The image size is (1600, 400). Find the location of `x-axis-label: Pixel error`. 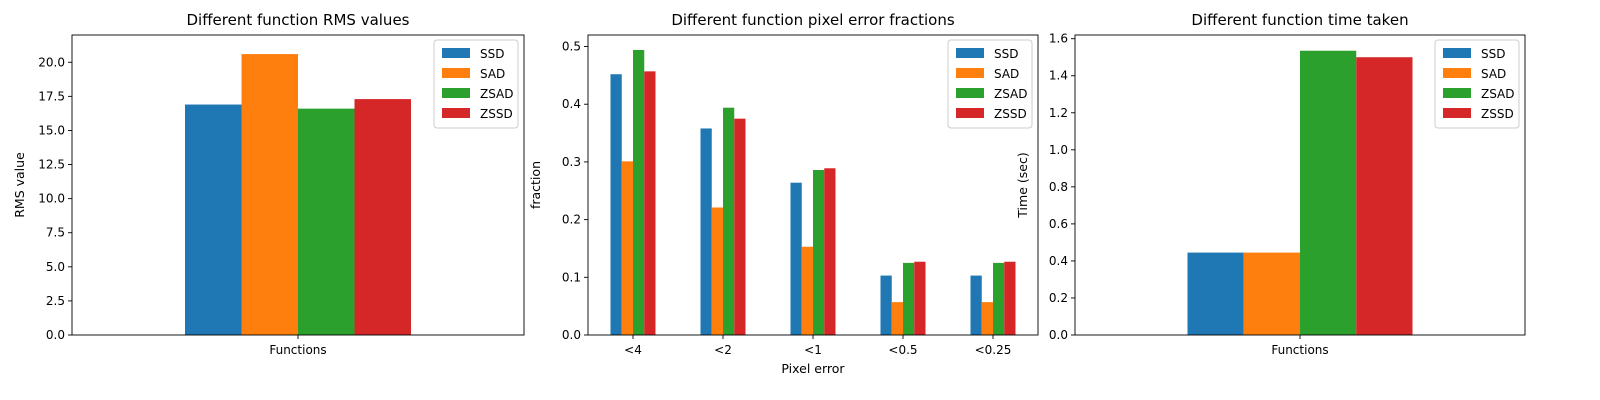

x-axis-label: Pixel error is located at coordinates (813, 368).